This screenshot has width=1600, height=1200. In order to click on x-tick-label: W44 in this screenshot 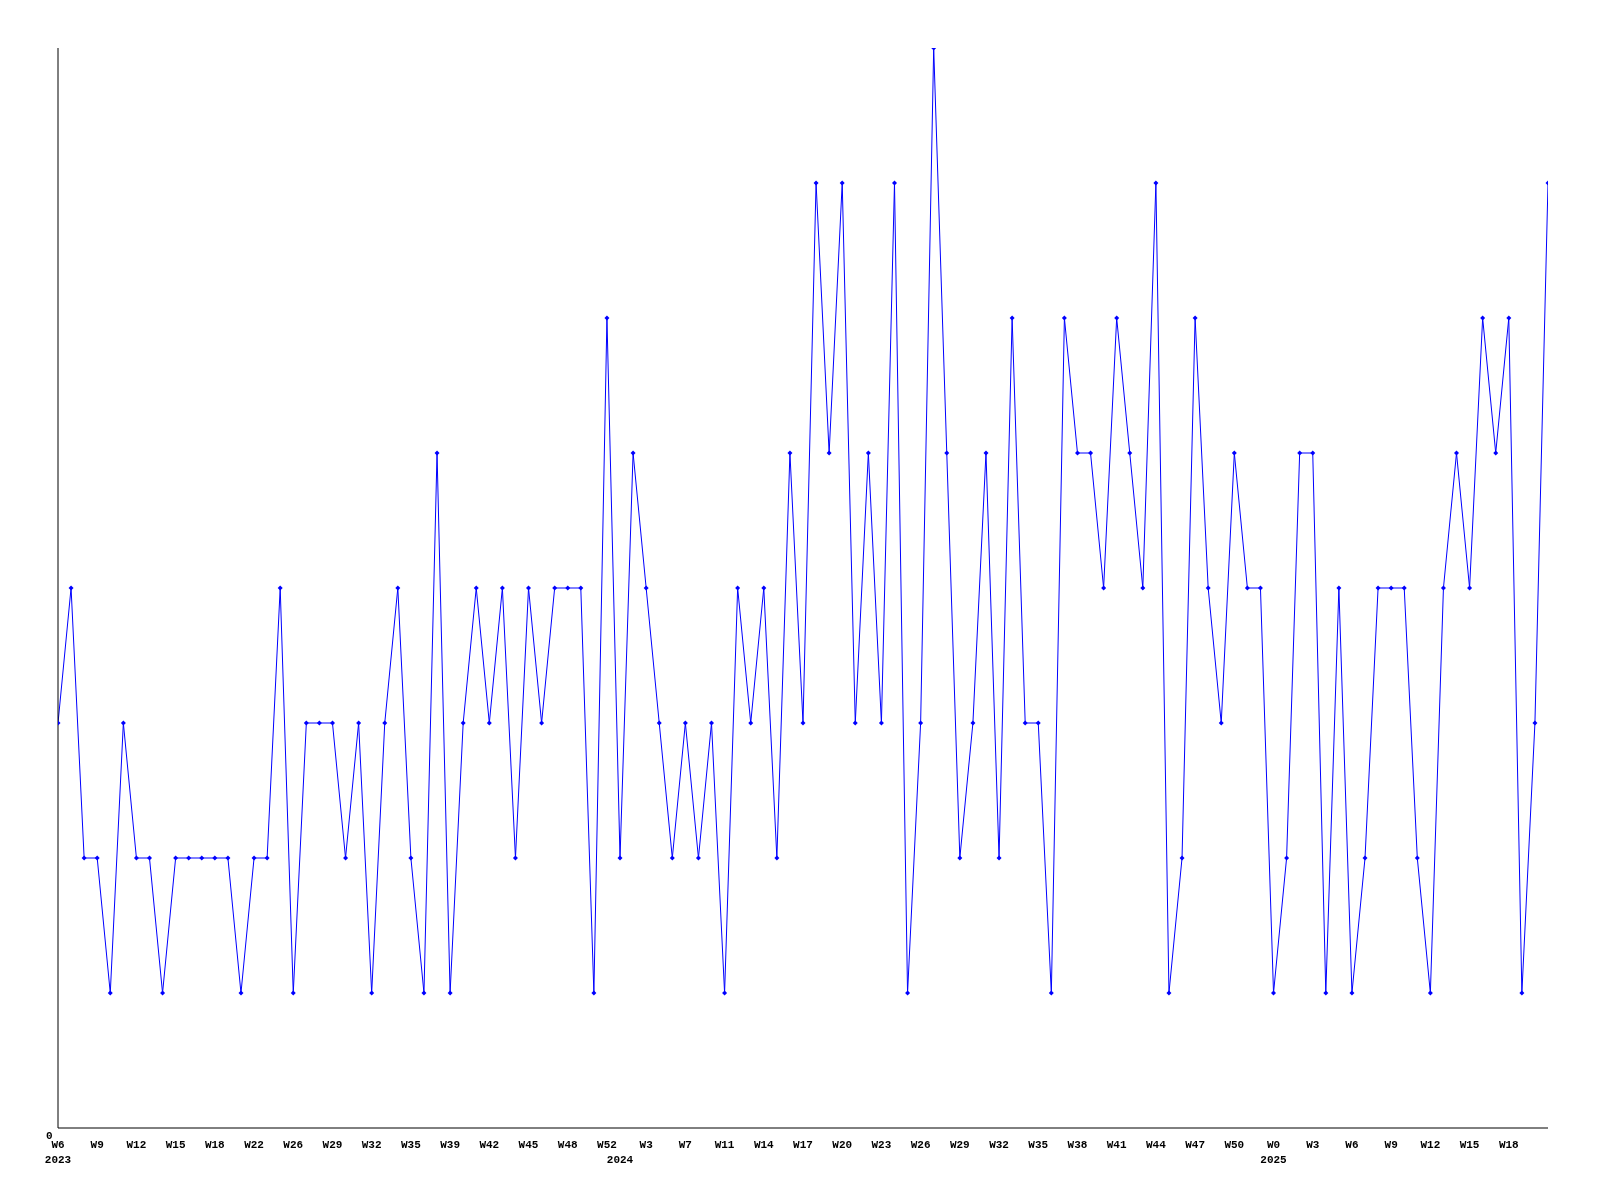, I will do `click(1156, 1145)`.